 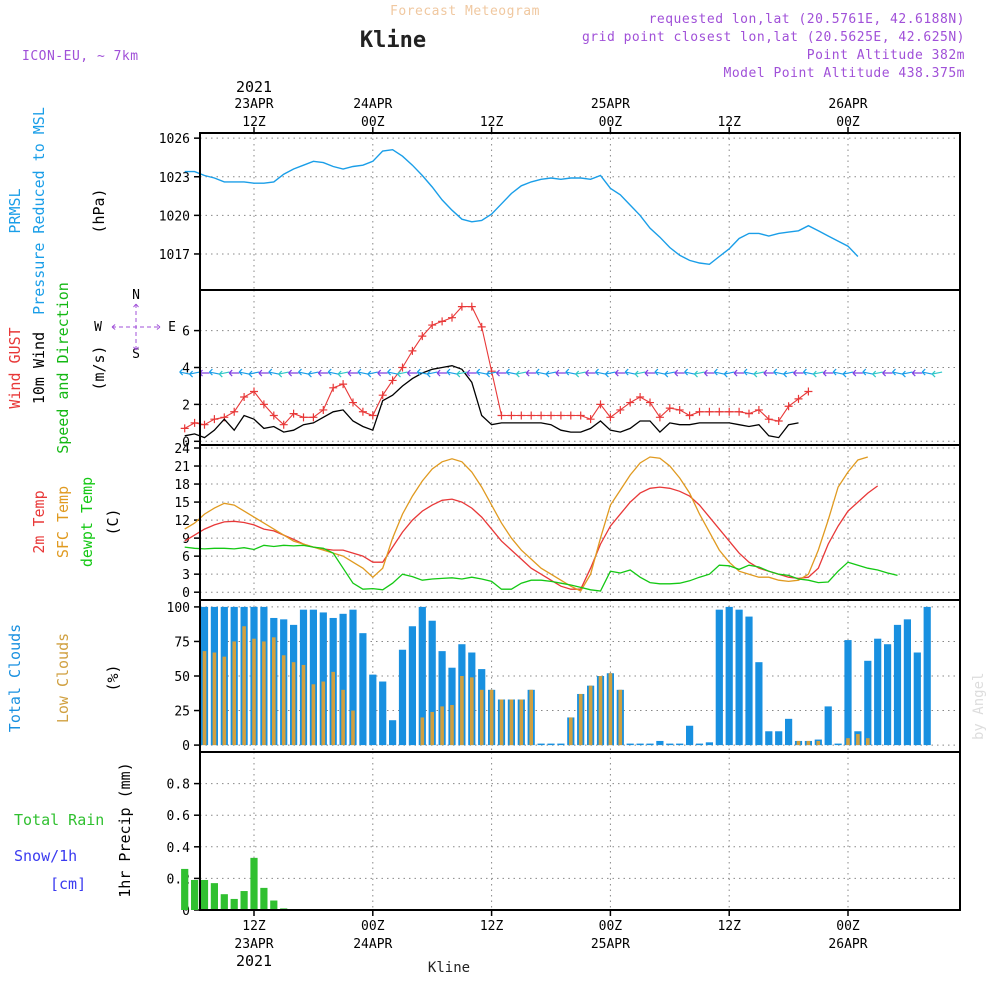 I want to click on x-date-label-top: 23APR, so click(x=253, y=104).